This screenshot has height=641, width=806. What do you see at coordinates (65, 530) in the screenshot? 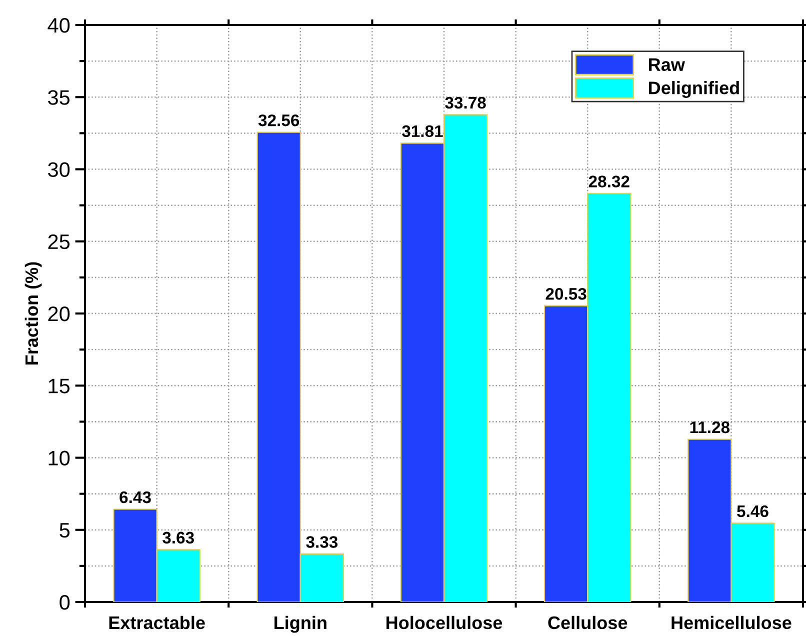
I see `y-tick-label: 5` at bounding box center [65, 530].